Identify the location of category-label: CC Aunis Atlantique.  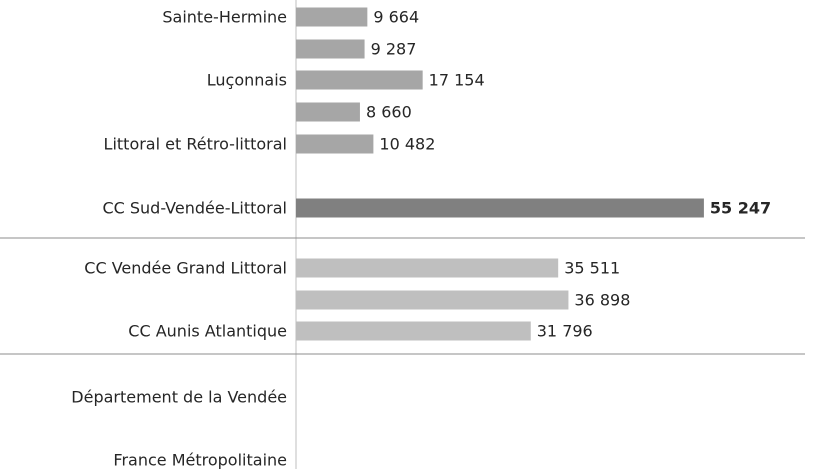
(207, 331).